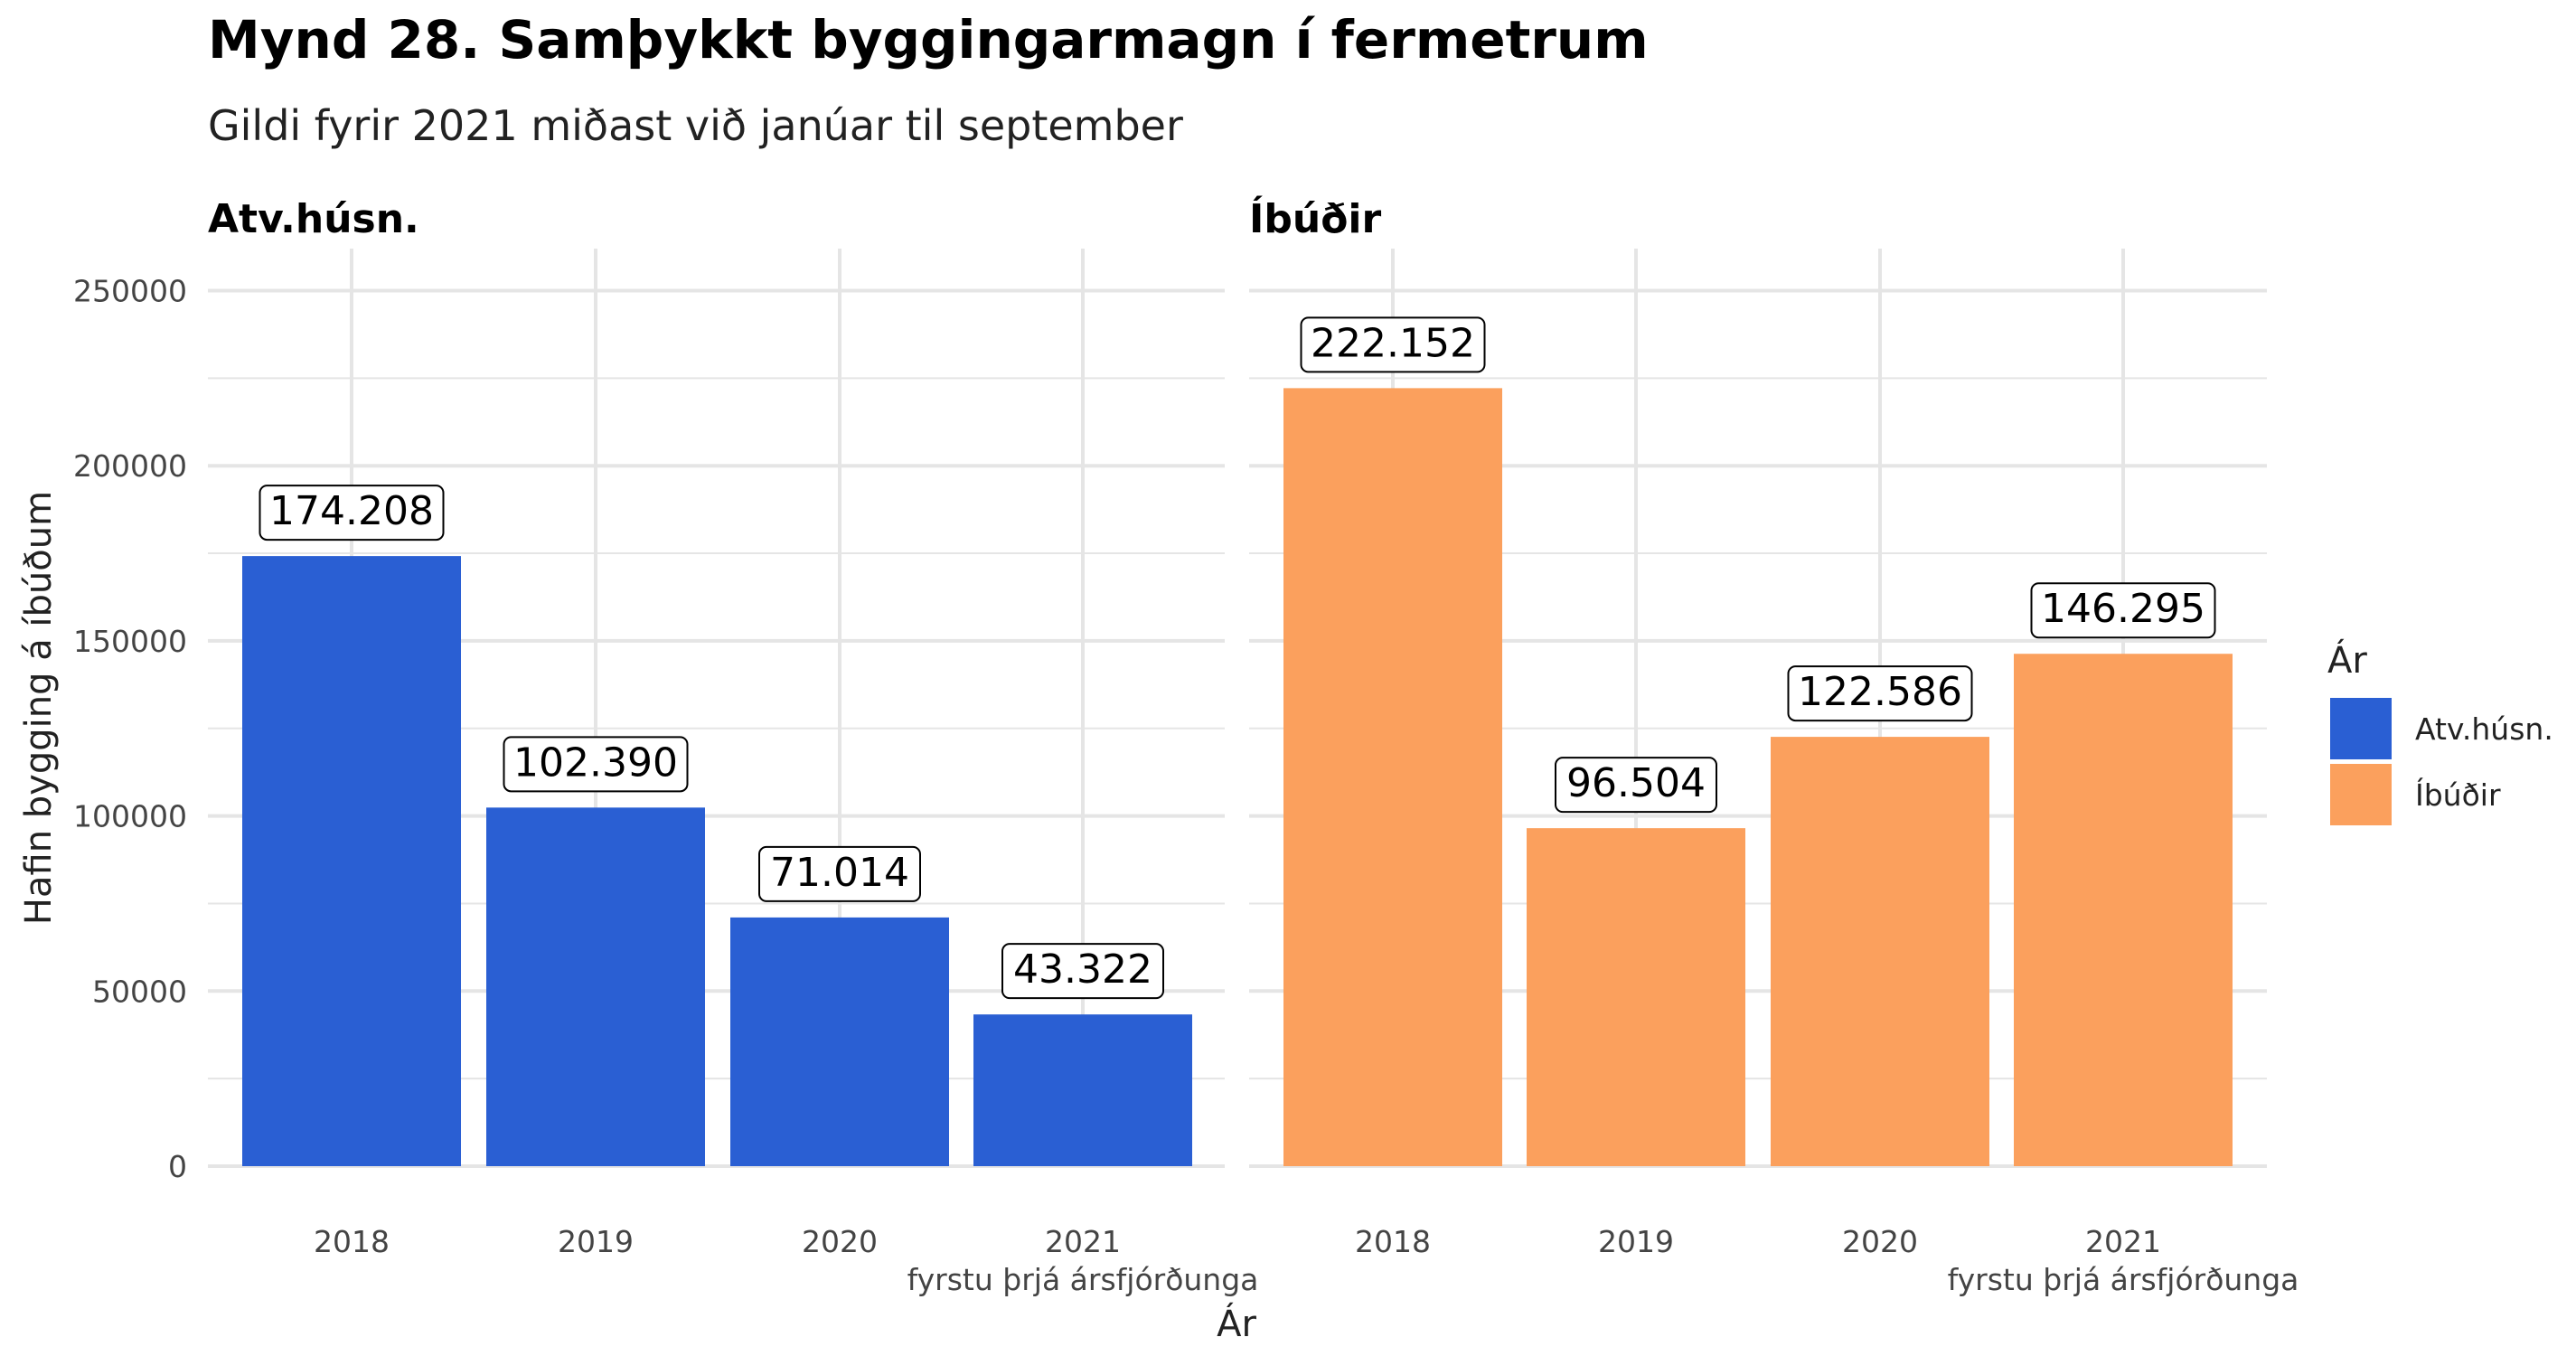 The width and height of the screenshot is (2576, 1356). Describe the element at coordinates (139, 991) in the screenshot. I see `y-tick-label: 50000` at that location.